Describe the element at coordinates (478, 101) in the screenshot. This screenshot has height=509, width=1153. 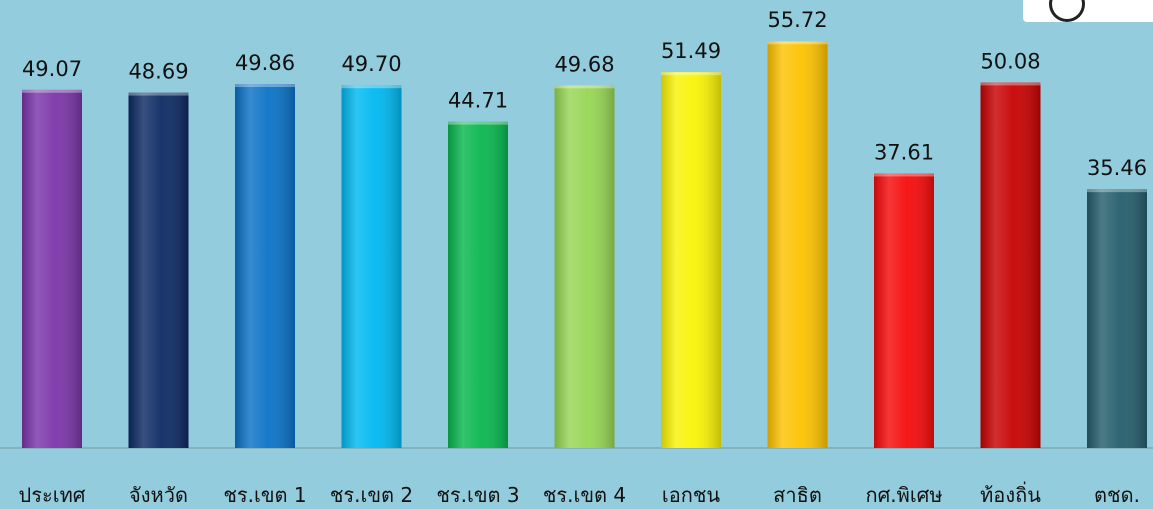
I see `data-label: 44.71` at that location.